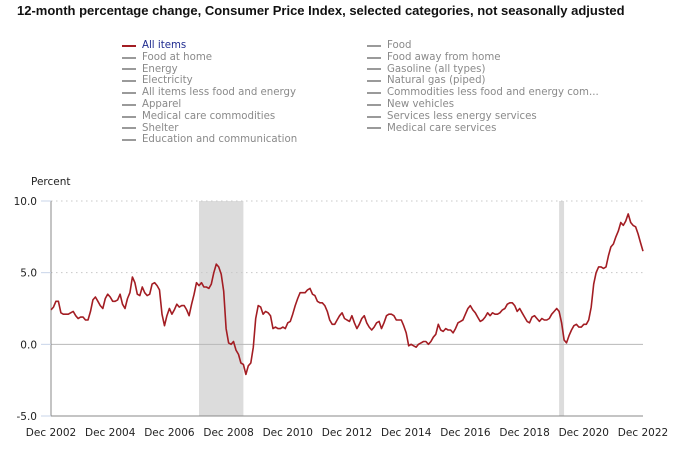 The height and width of the screenshot is (455, 678). Describe the element at coordinates (51, 433) in the screenshot. I see `x-tick-label: Dec 2002` at that location.